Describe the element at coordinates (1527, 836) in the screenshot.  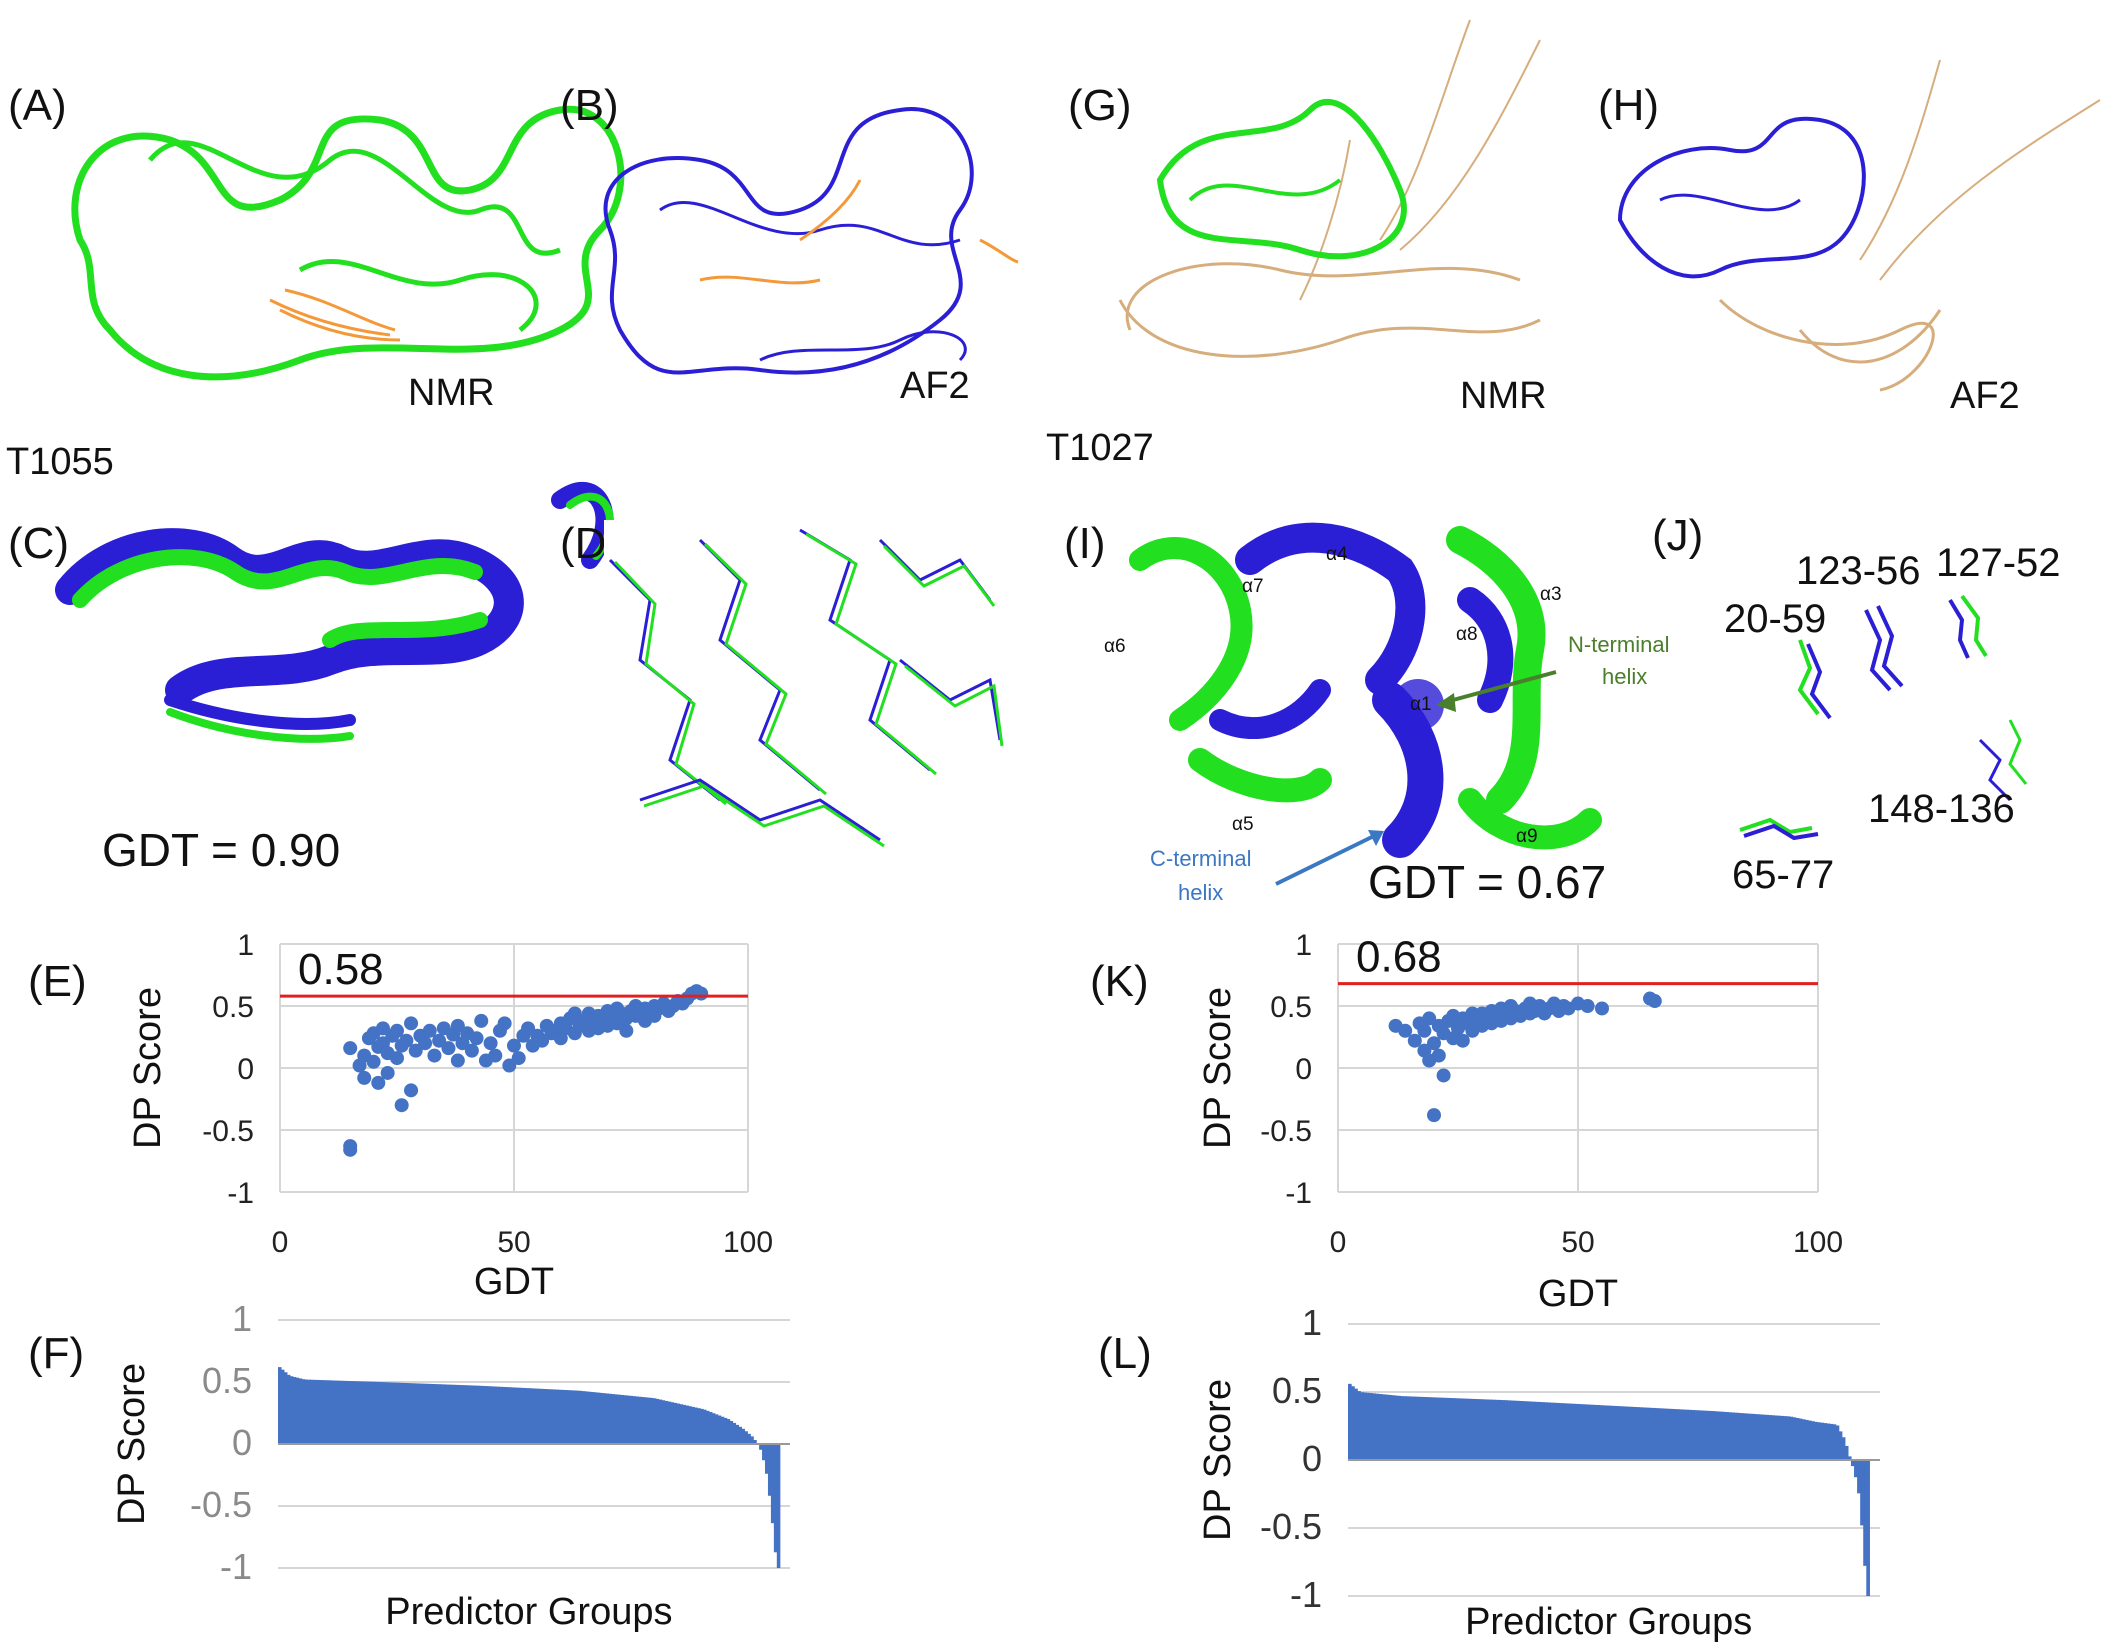
I see `helix-a9: α9` at that location.